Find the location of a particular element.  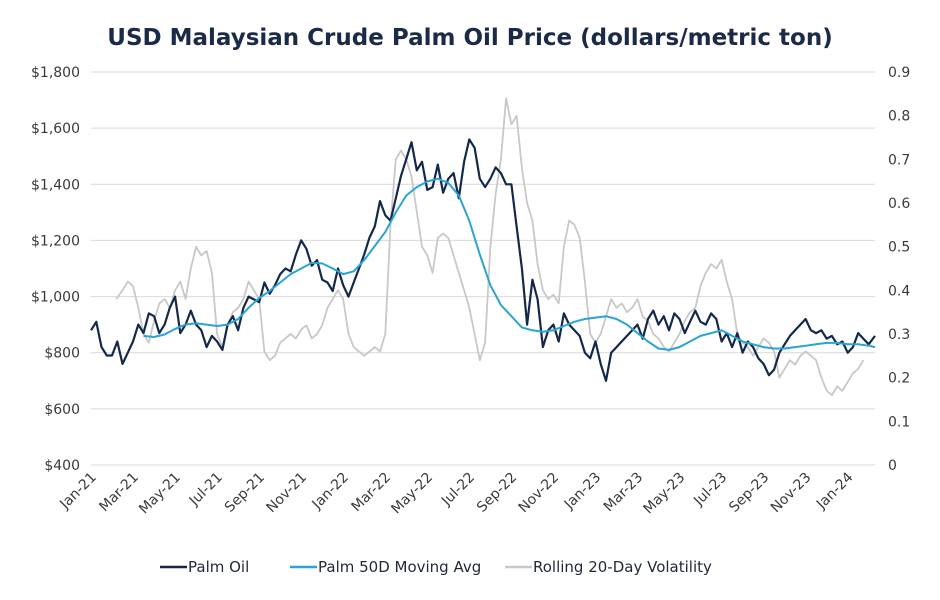

x-tick-label: Mar-21 is located at coordinates (119, 493).